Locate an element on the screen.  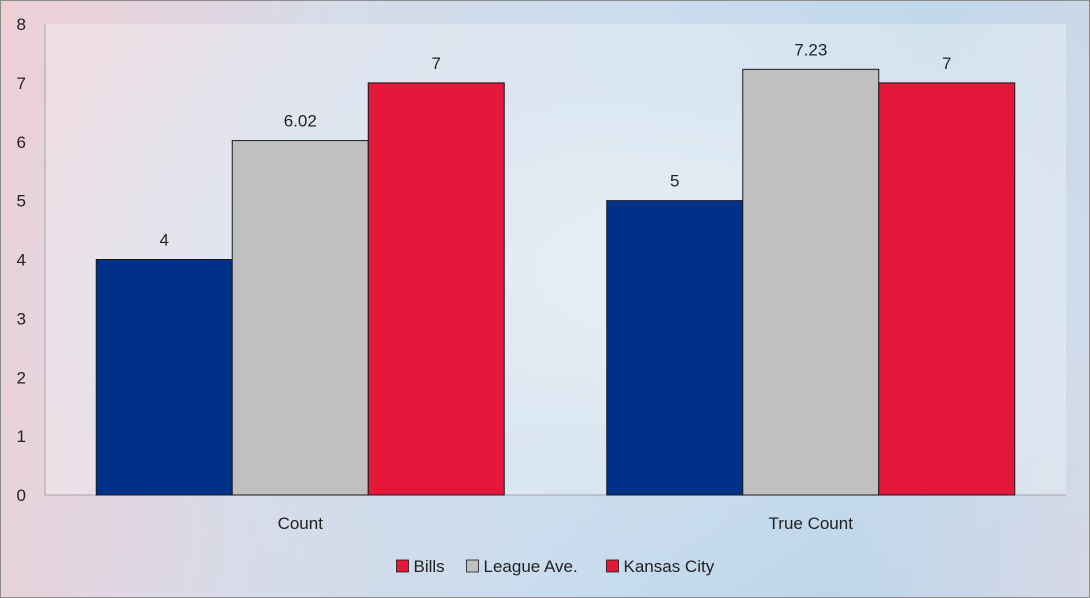
y-tick-label: 4 is located at coordinates (21, 260).